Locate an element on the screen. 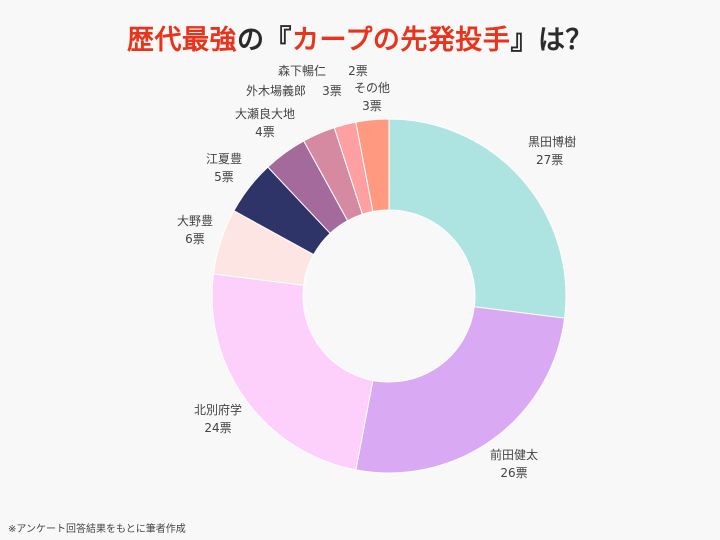 The width and height of the screenshot is (720, 540). slice-value-8: 2票 is located at coordinates (358, 71).